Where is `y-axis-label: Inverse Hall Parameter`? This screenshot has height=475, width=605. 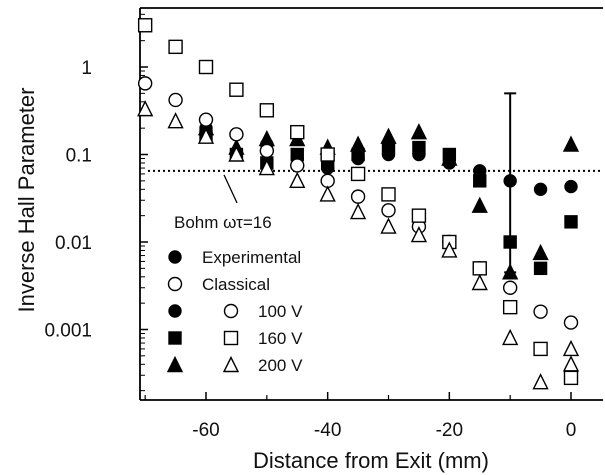 y-axis-label: Inverse Hall Parameter is located at coordinates (26, 200).